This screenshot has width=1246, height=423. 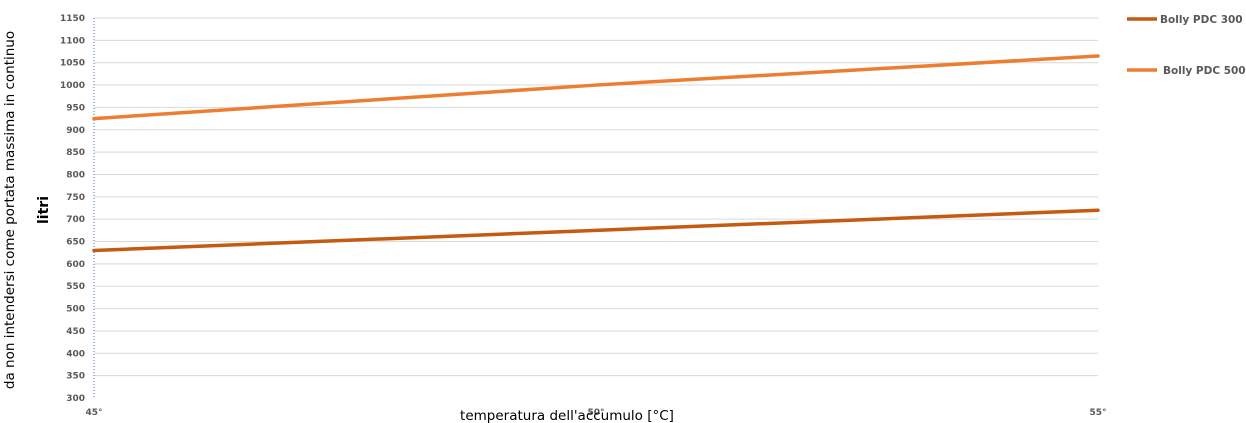 I want to click on y-tick-label: 1150, so click(x=72, y=19).